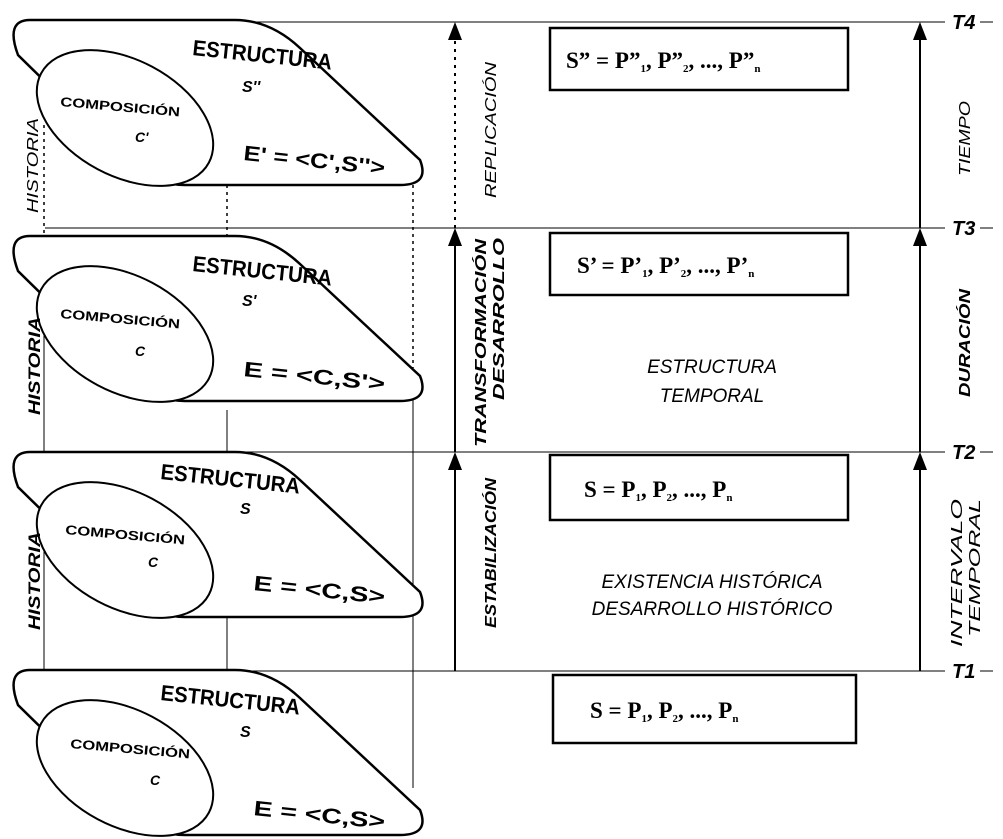 The image size is (1003, 839). I want to click on replication-arrowhead, so click(455, 31).